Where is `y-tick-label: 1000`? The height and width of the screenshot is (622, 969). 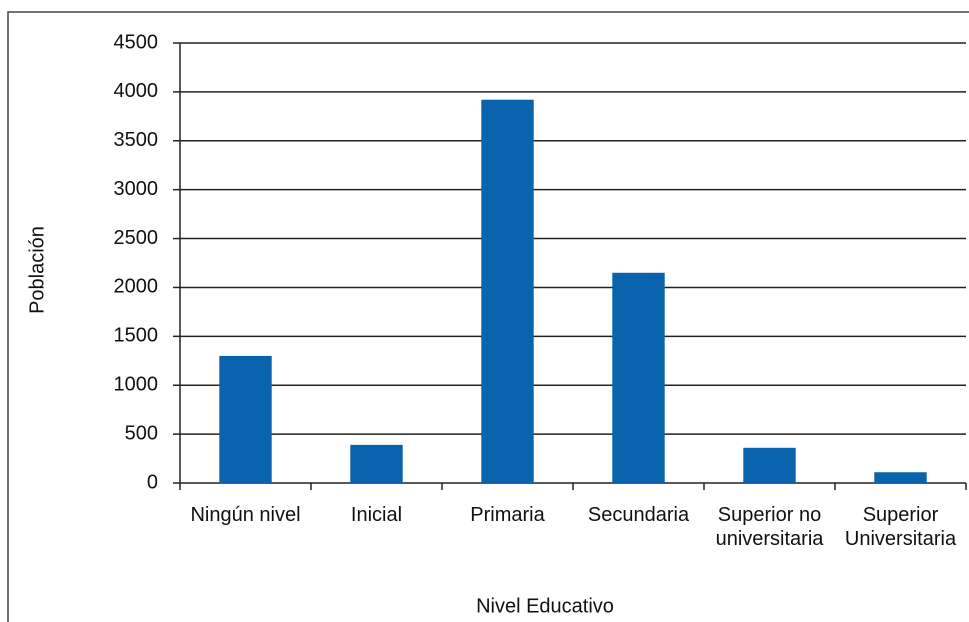
y-tick-label: 1000 is located at coordinates (136, 385).